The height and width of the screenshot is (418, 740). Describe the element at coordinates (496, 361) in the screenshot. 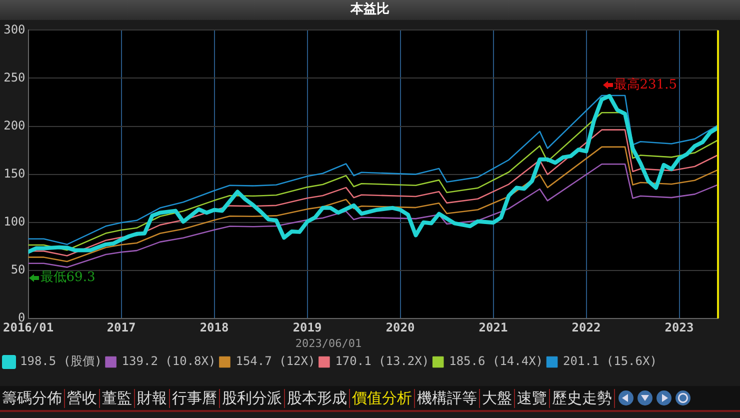

I see `legend-label: 185.6 (14.4X)` at that location.